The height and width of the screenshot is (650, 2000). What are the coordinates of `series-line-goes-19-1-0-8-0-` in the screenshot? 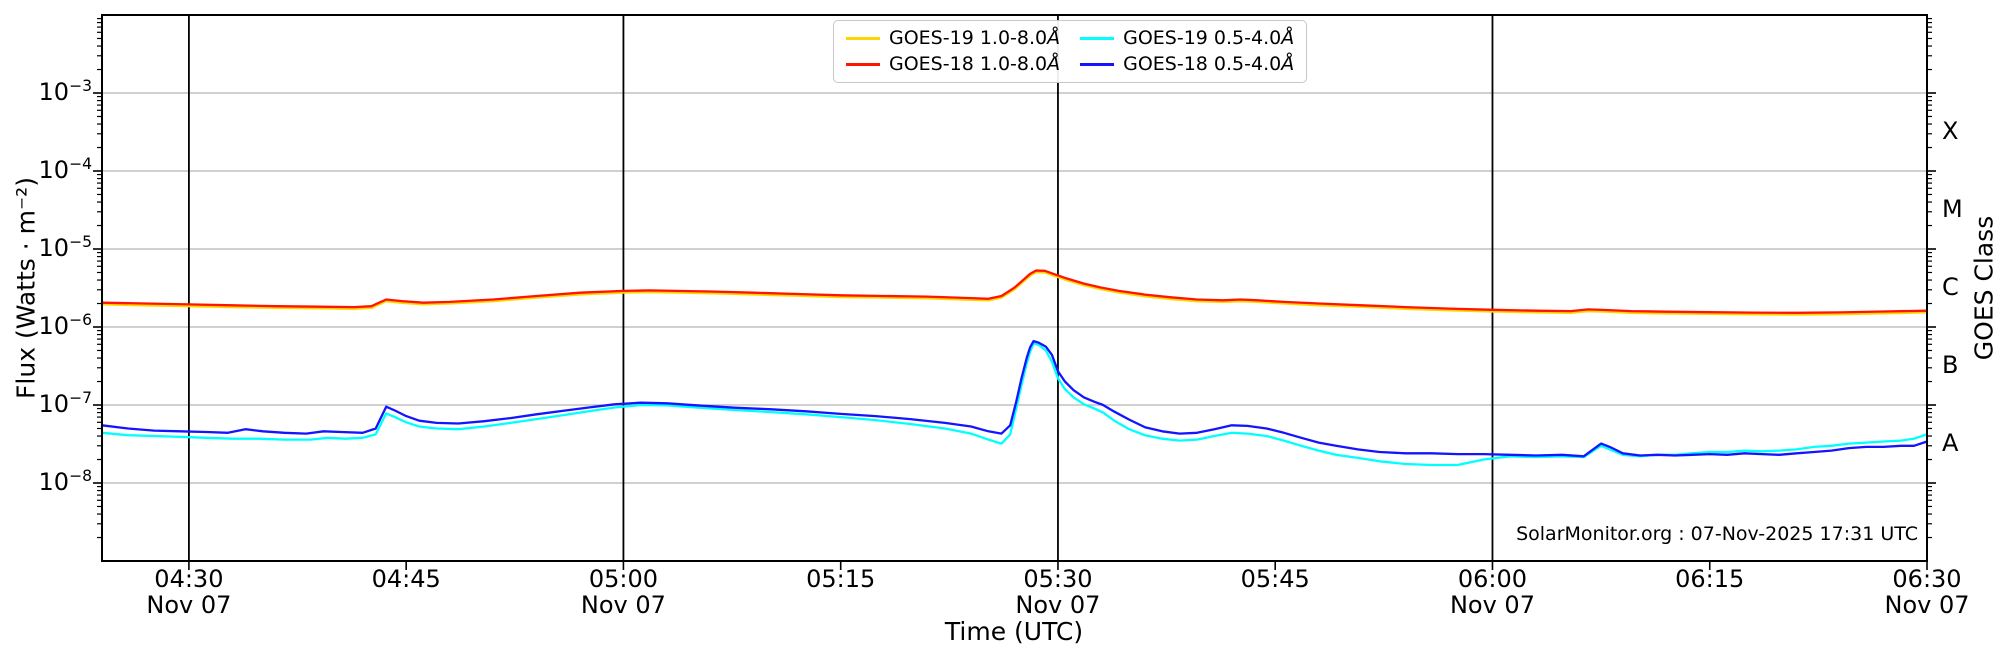 It's located at (1014, 293).